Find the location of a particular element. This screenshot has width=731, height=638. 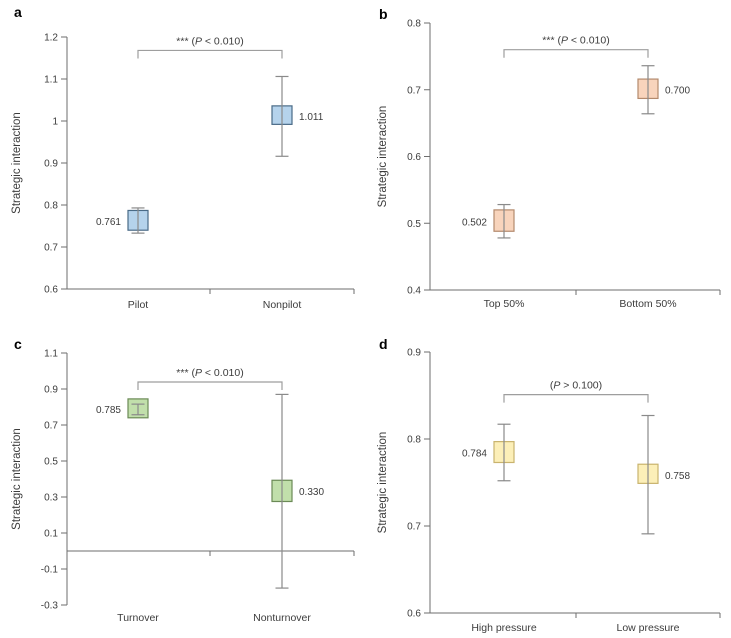

value-label: 1.011 is located at coordinates (311, 117).